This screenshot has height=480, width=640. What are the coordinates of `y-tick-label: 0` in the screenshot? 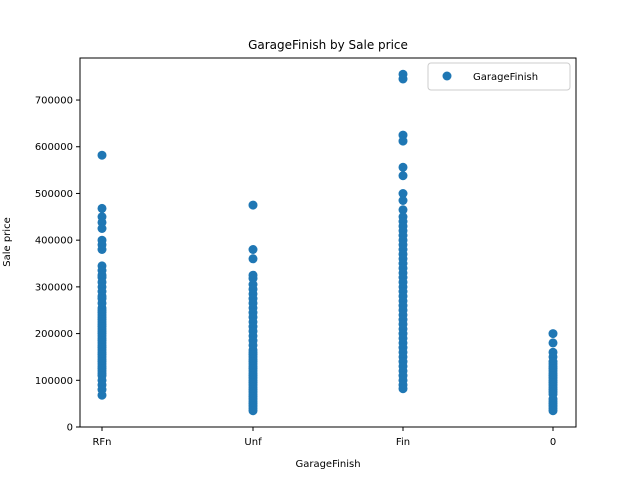 It's located at (70, 428).